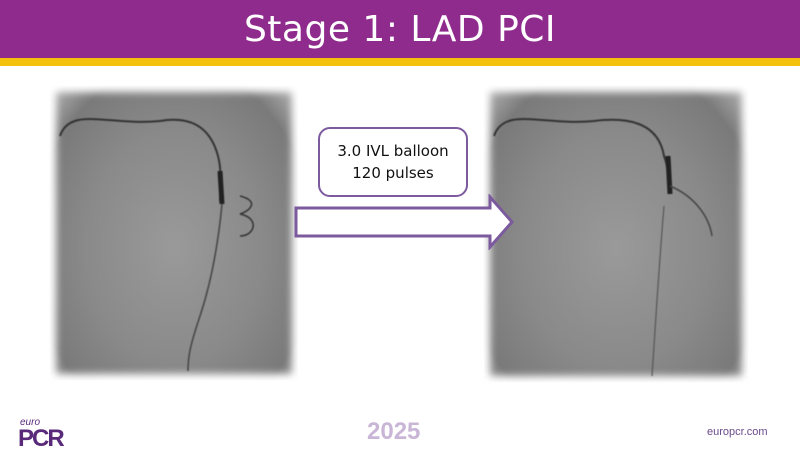 Image resolution: width=800 pixels, height=452 pixels. What do you see at coordinates (156, 245) in the screenshot?
I see `guidewire-before` at bounding box center [156, 245].